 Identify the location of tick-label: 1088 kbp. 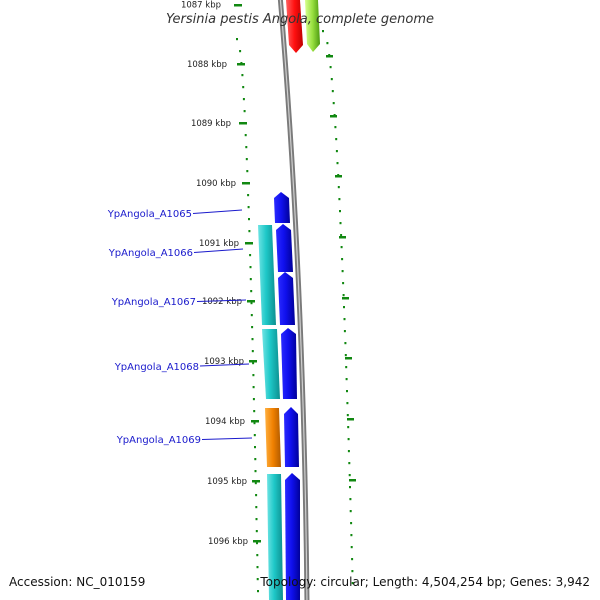
(207, 65).